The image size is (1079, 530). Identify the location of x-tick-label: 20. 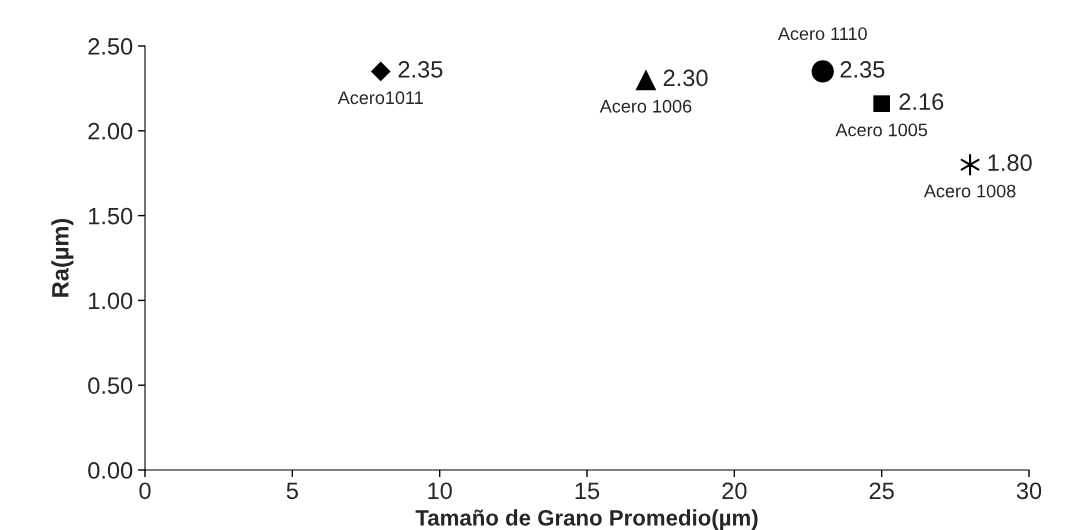
(734, 491).